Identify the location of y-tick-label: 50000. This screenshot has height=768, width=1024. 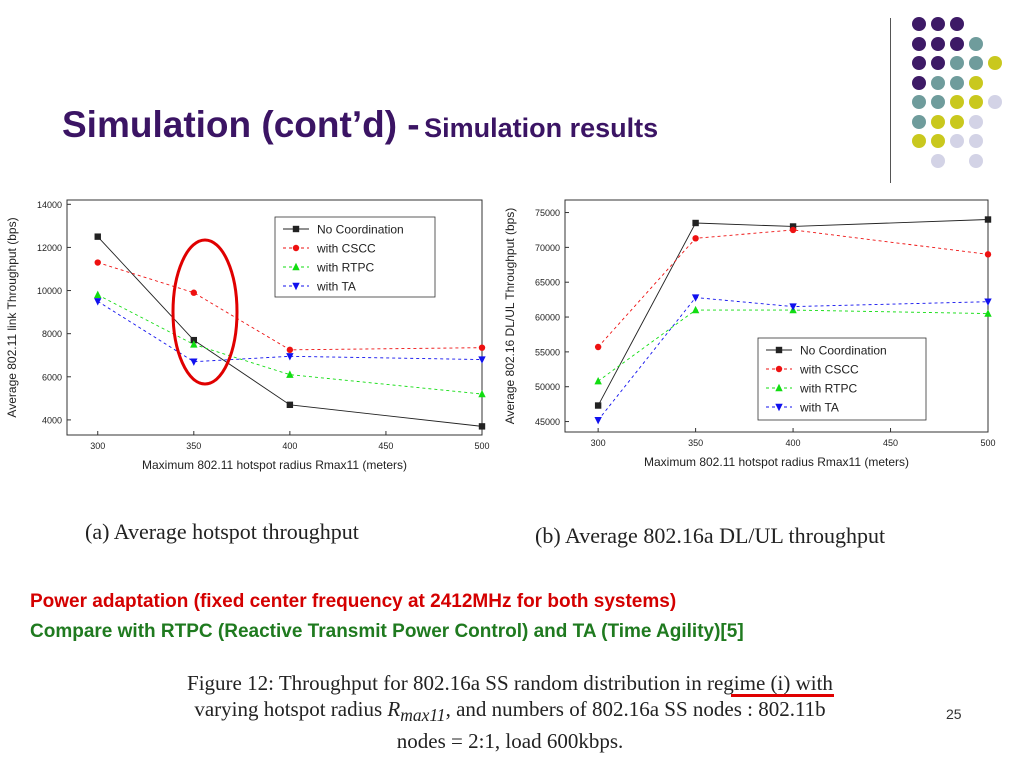
(547, 387).